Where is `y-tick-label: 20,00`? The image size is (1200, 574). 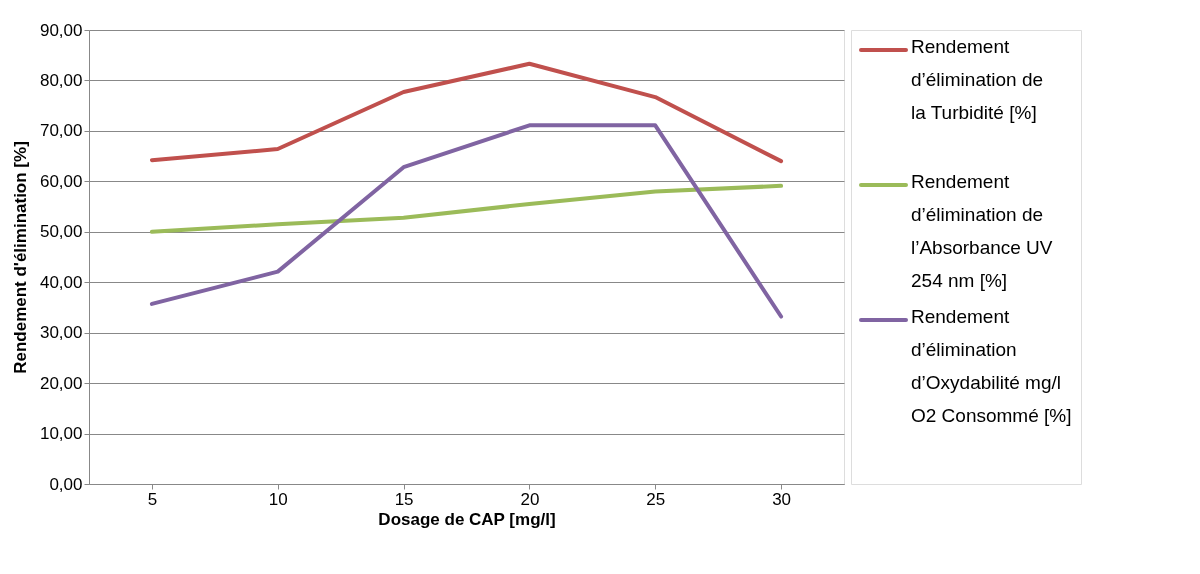
y-tick-label: 20,00 is located at coordinates (61, 383).